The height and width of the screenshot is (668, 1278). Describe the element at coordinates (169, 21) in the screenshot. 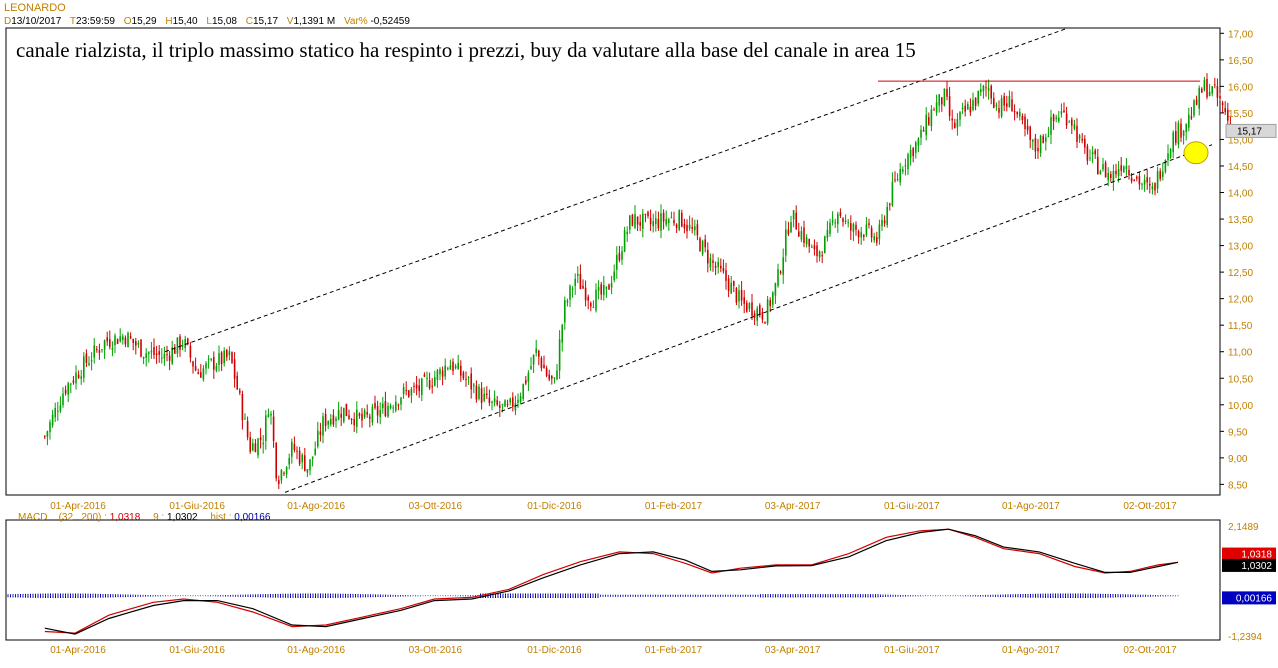

I see `high-key: H` at that location.